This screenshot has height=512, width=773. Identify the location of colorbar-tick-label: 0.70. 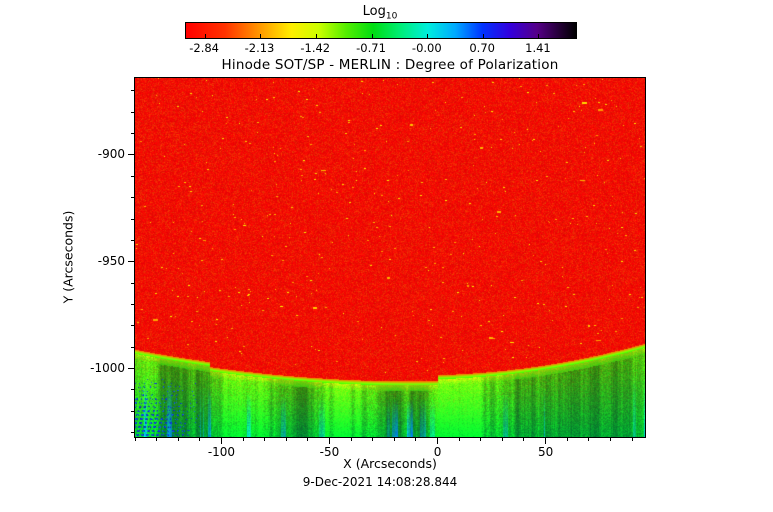
(482, 48).